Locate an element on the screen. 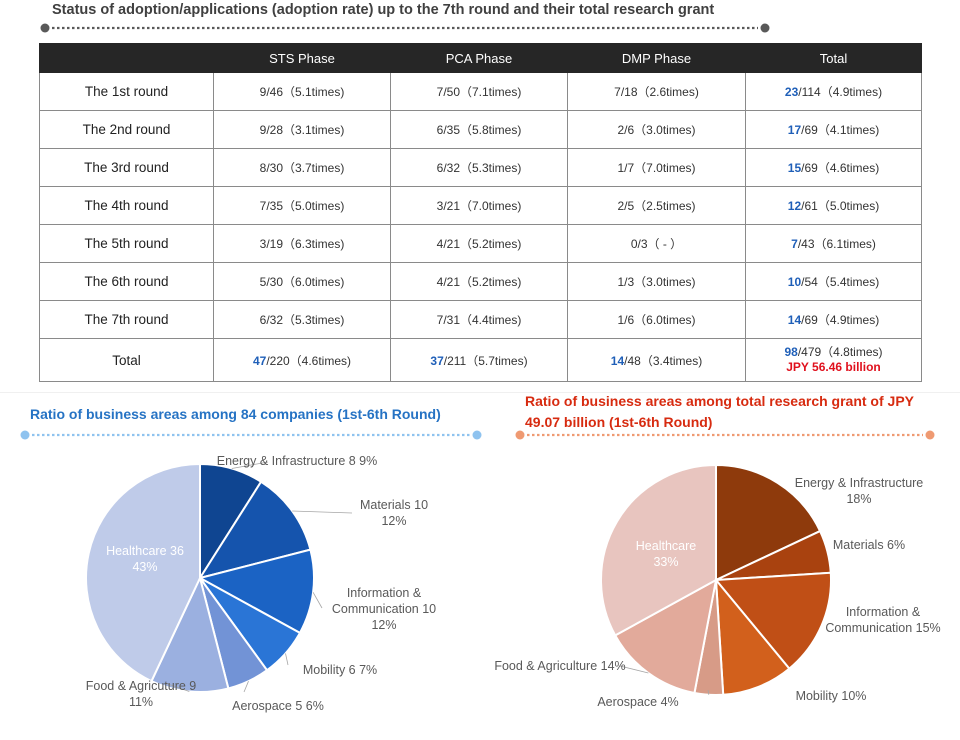  left-dotted-rule is located at coordinates (251, 435).